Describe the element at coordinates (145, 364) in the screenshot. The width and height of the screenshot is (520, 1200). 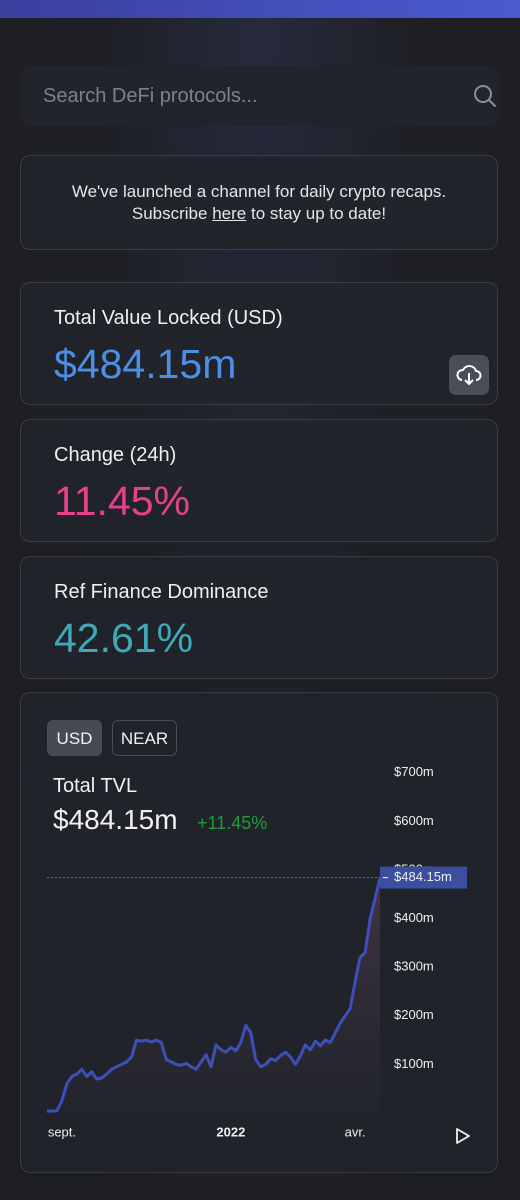
I see `stat-value: $484.15m` at that location.